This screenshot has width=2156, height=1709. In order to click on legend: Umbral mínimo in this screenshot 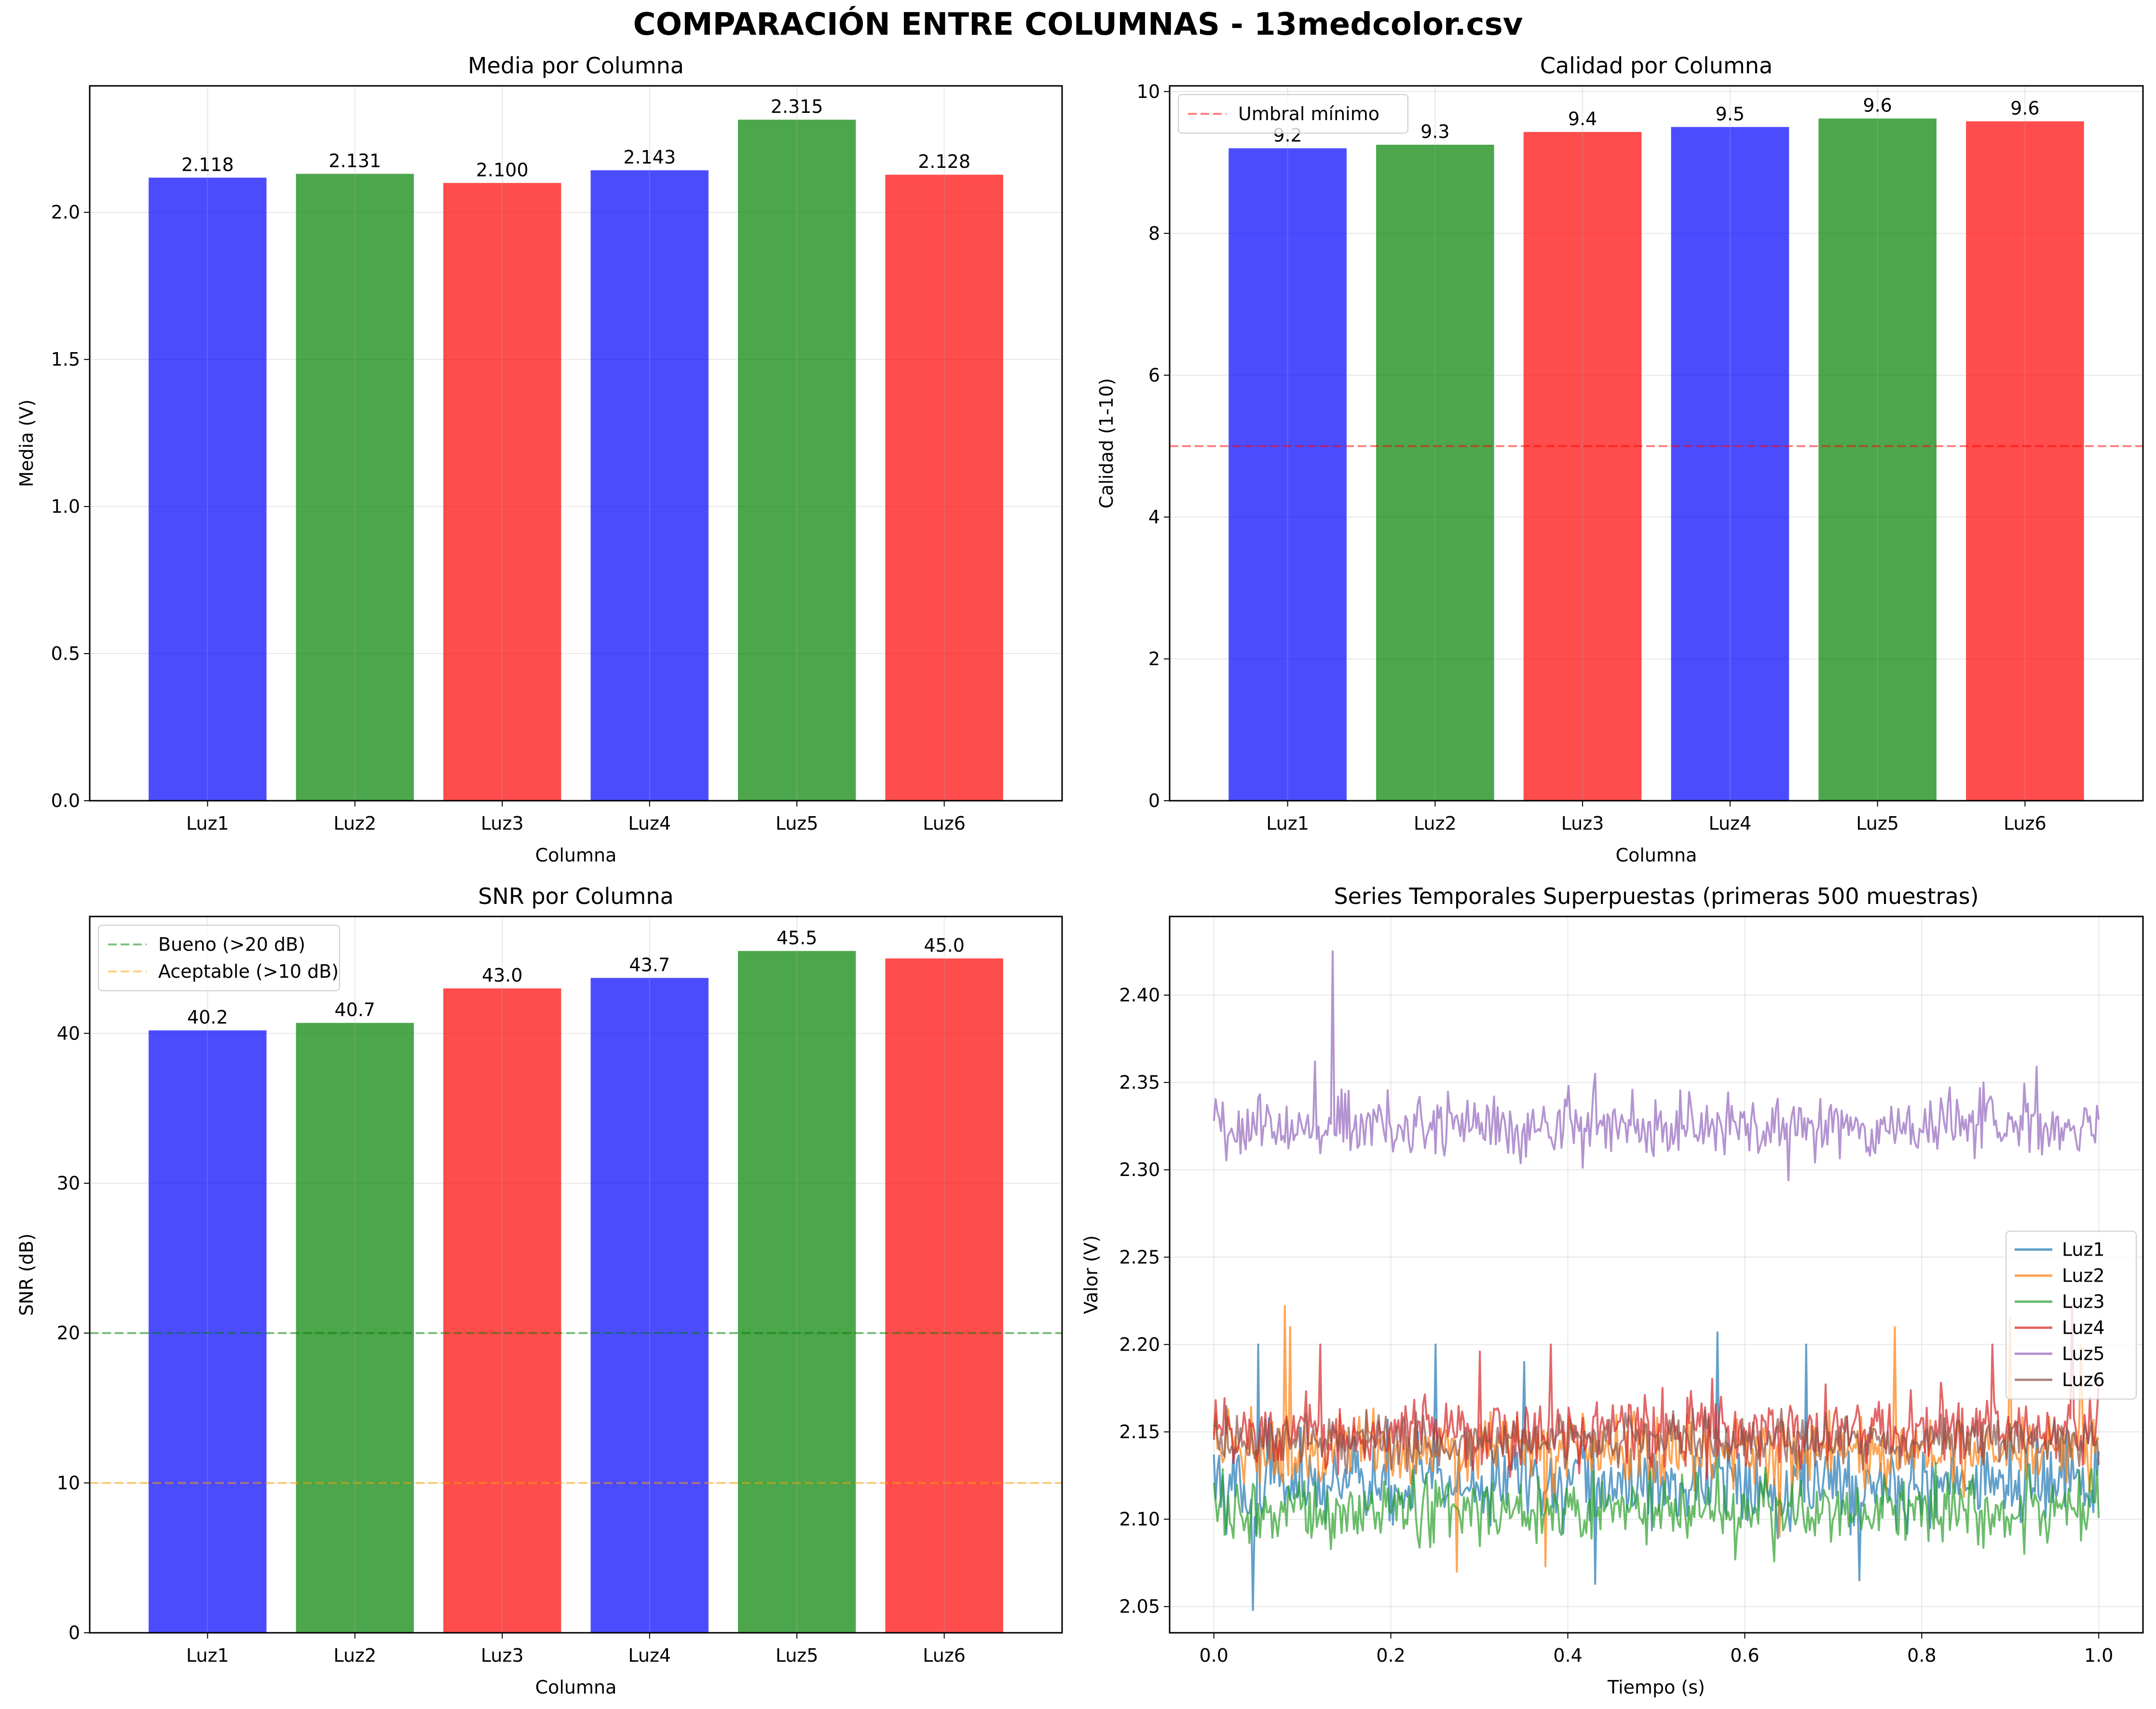, I will do `click(1293, 114)`.